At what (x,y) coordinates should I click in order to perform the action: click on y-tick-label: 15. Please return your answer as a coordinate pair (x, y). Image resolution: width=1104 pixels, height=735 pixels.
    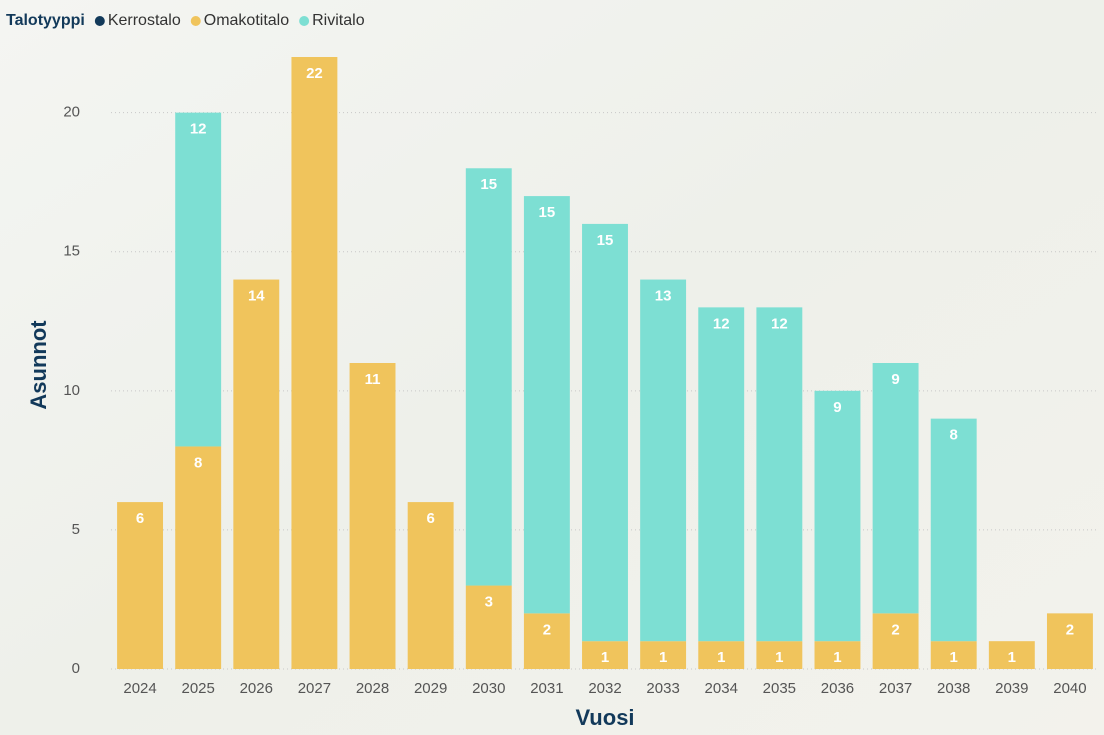
    Looking at the image, I should click on (71, 251).